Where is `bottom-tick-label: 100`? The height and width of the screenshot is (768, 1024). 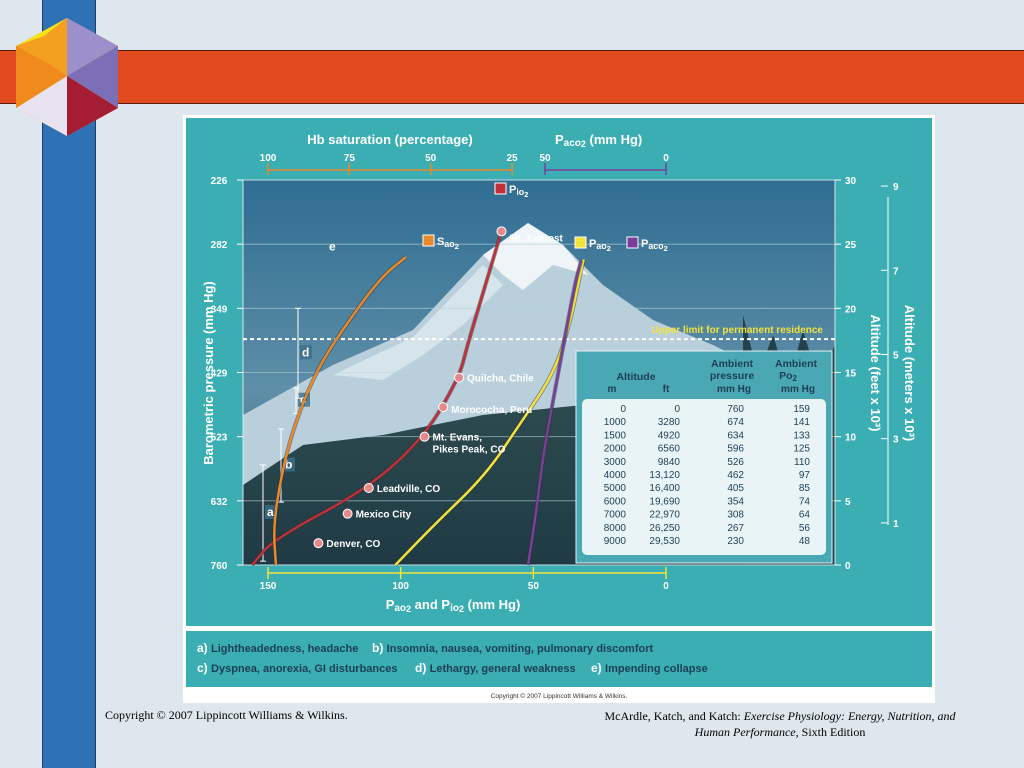
bottom-tick-label: 100 is located at coordinates (400, 586).